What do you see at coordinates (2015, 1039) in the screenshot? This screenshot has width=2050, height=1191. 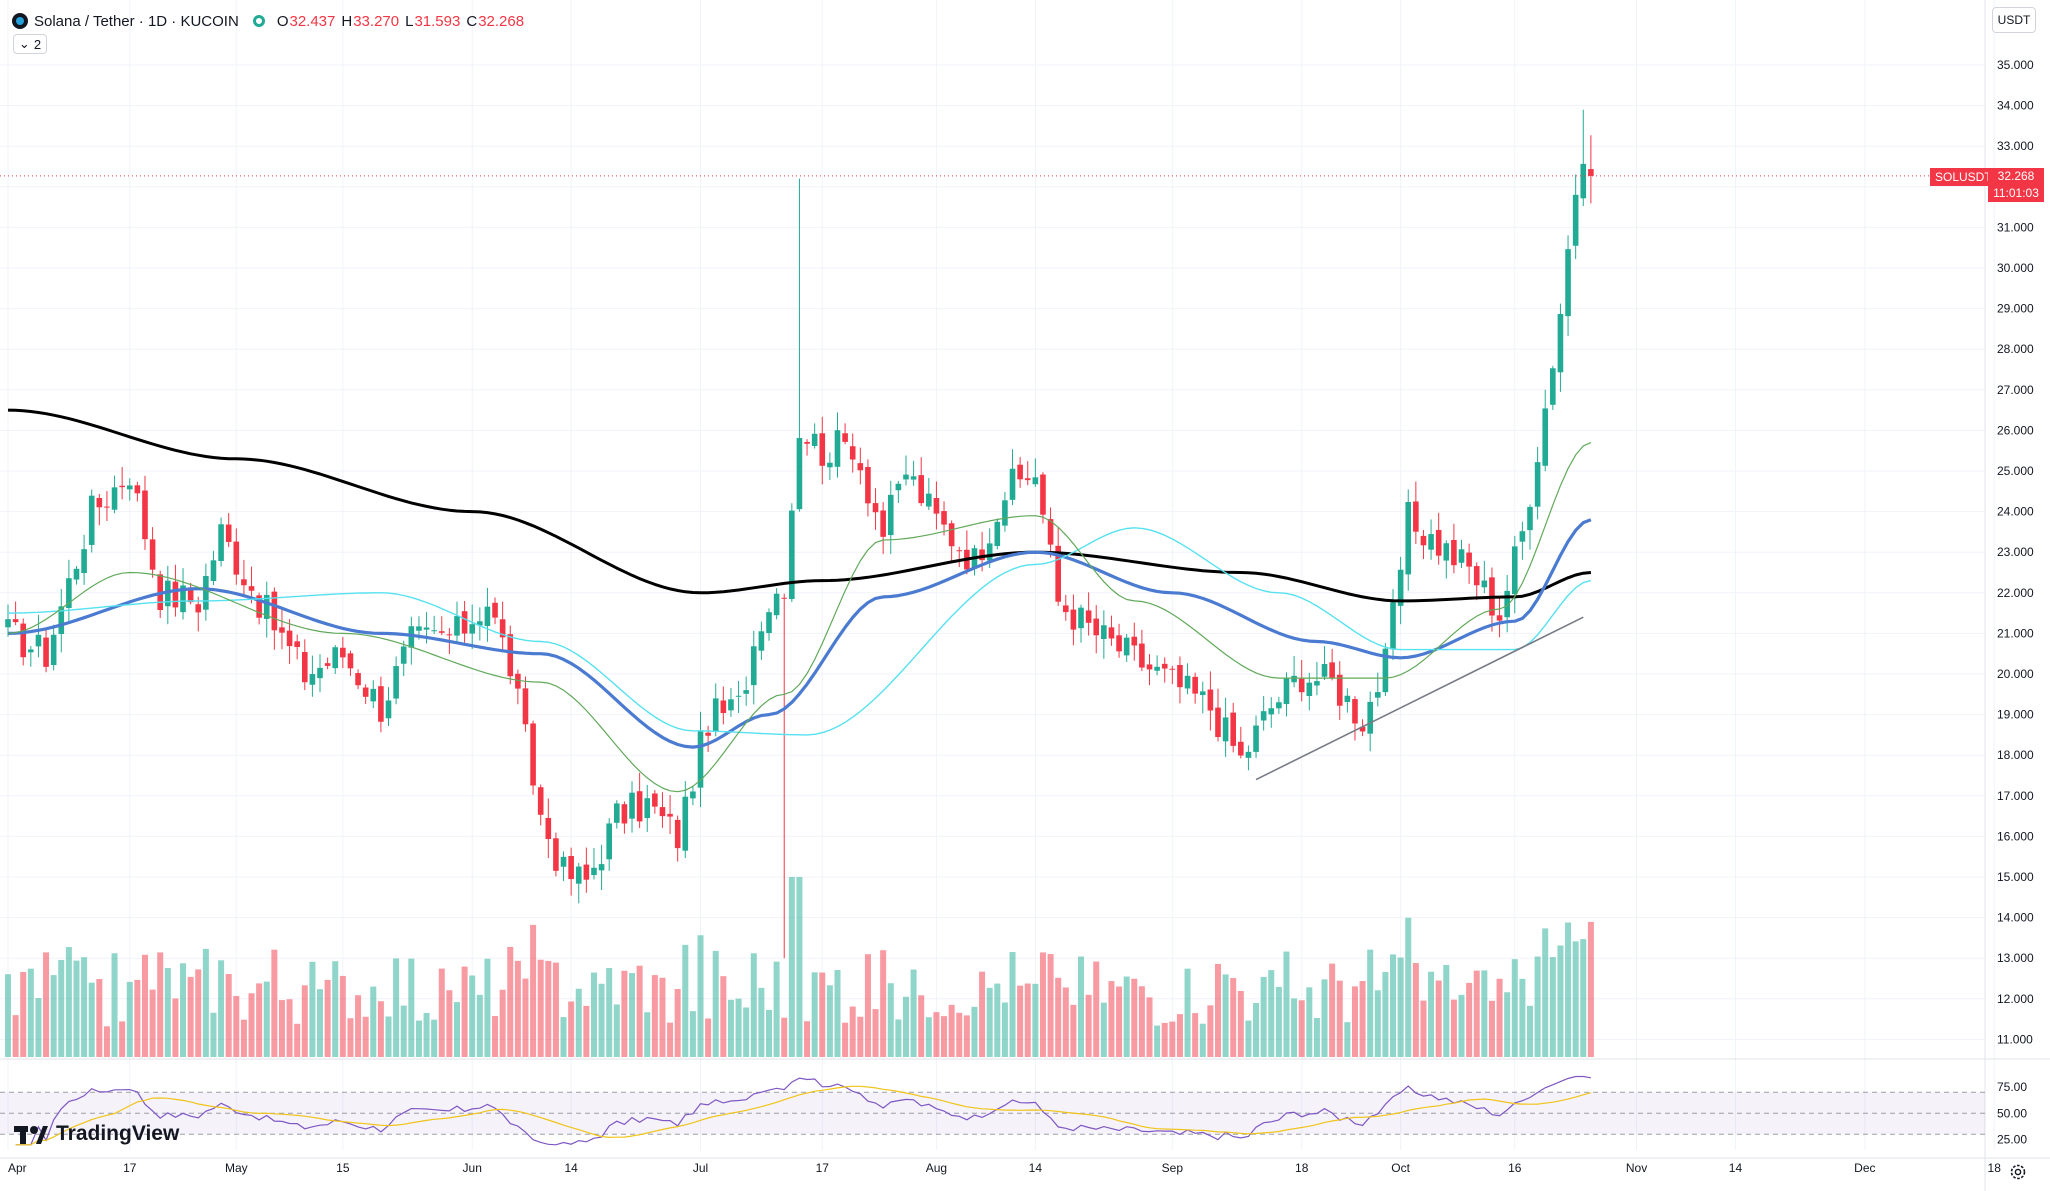 I see `price-tick-label: 11.000` at bounding box center [2015, 1039].